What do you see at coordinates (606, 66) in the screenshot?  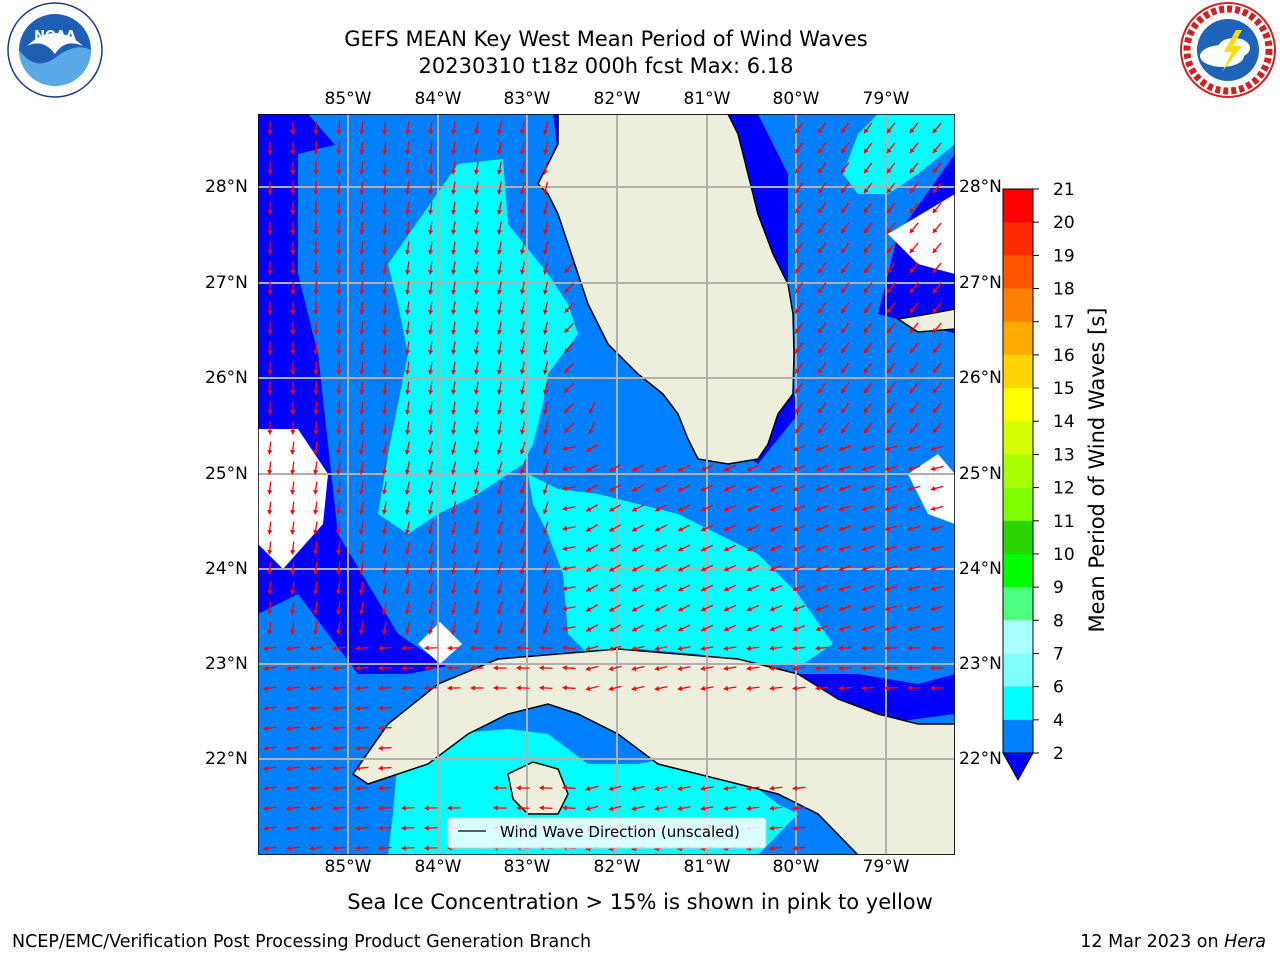 I see `map-subtitle: 20230310 t18z 000h fcst Max: 6.18` at bounding box center [606, 66].